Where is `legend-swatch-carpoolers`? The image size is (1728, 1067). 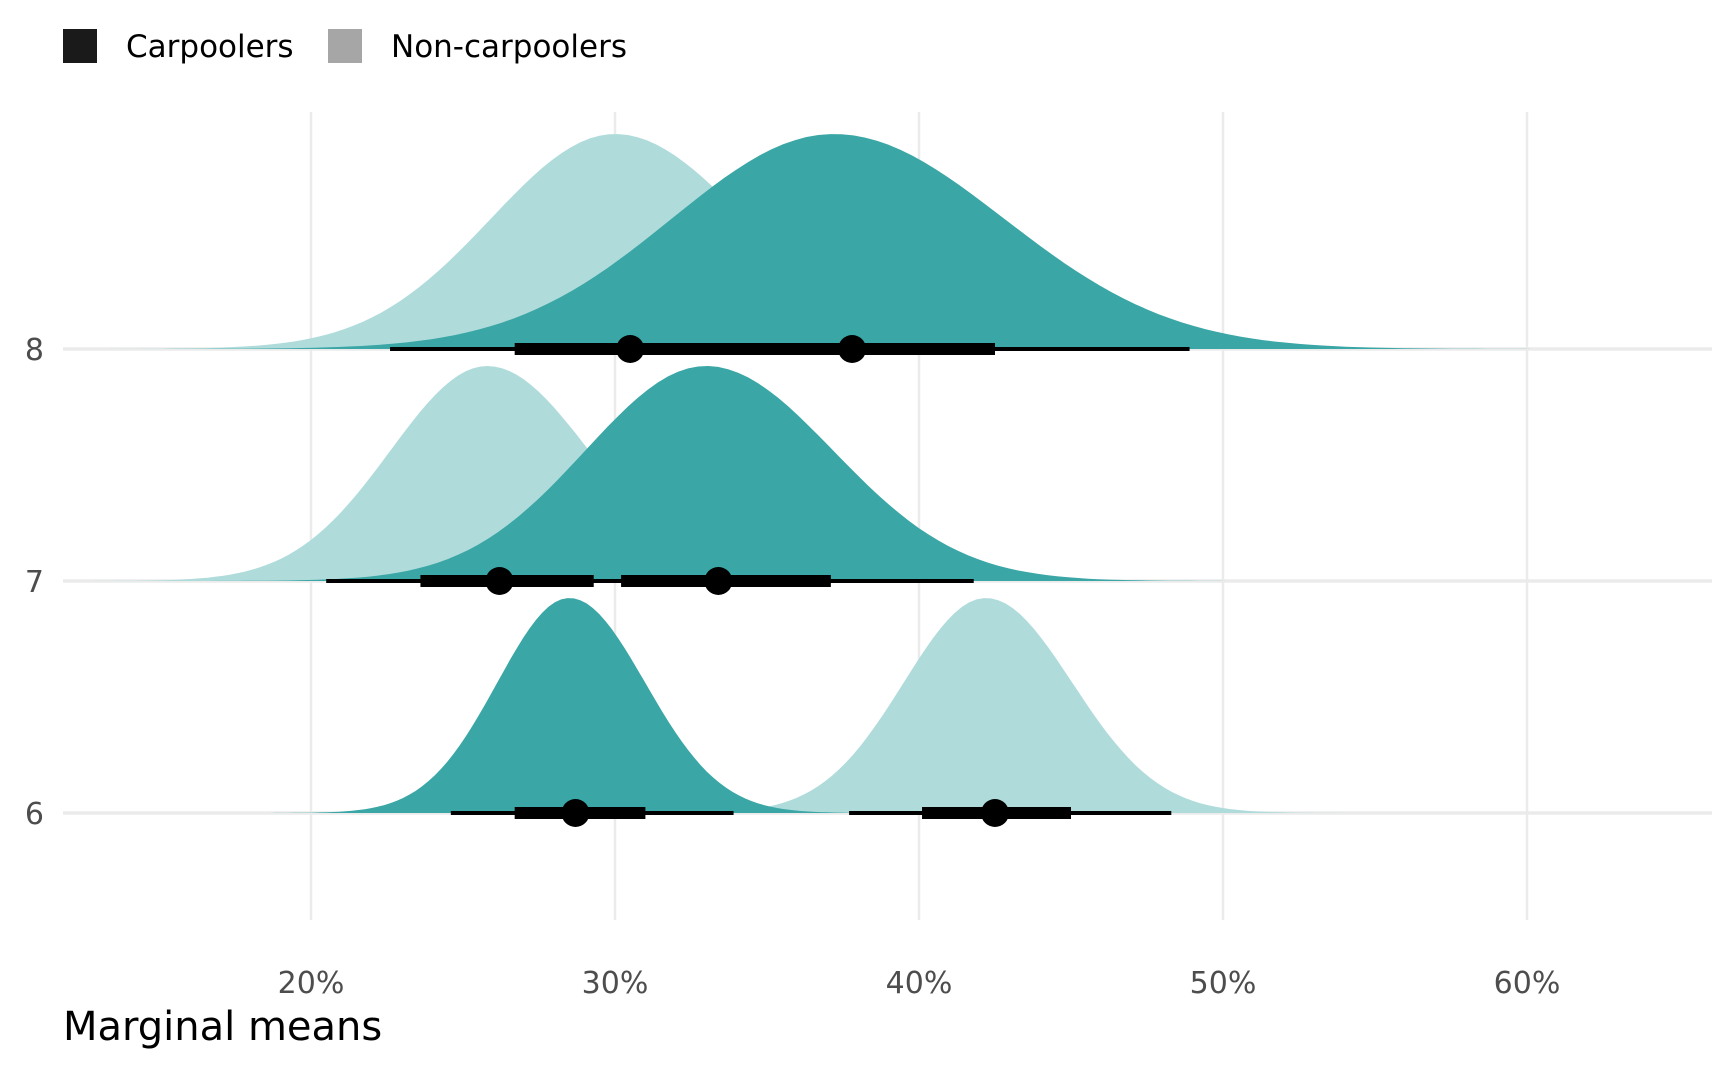 legend-swatch-carpoolers is located at coordinates (80, 46).